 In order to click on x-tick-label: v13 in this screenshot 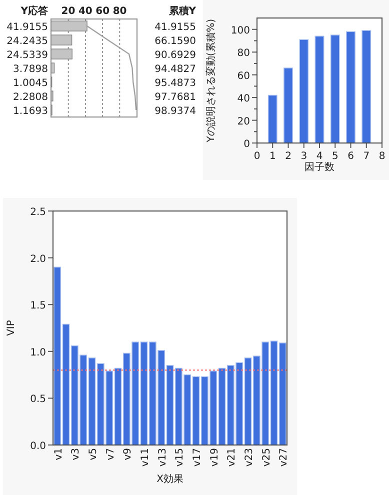, I will do `click(162, 457)`.